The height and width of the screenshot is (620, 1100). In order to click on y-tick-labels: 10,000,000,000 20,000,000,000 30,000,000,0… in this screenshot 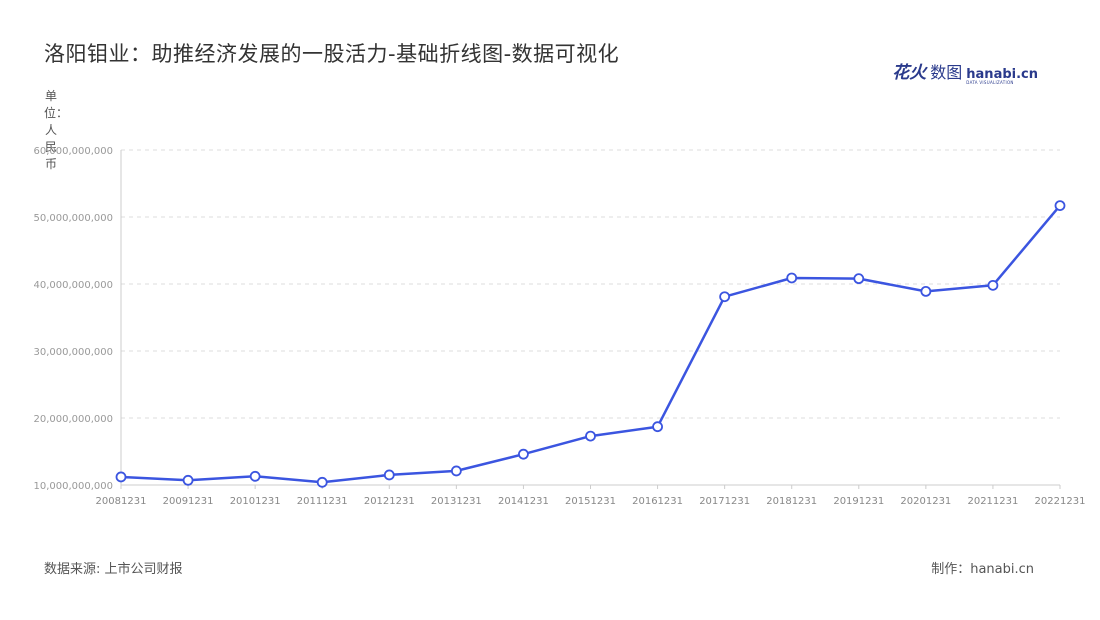, I will do `click(73, 319)`.